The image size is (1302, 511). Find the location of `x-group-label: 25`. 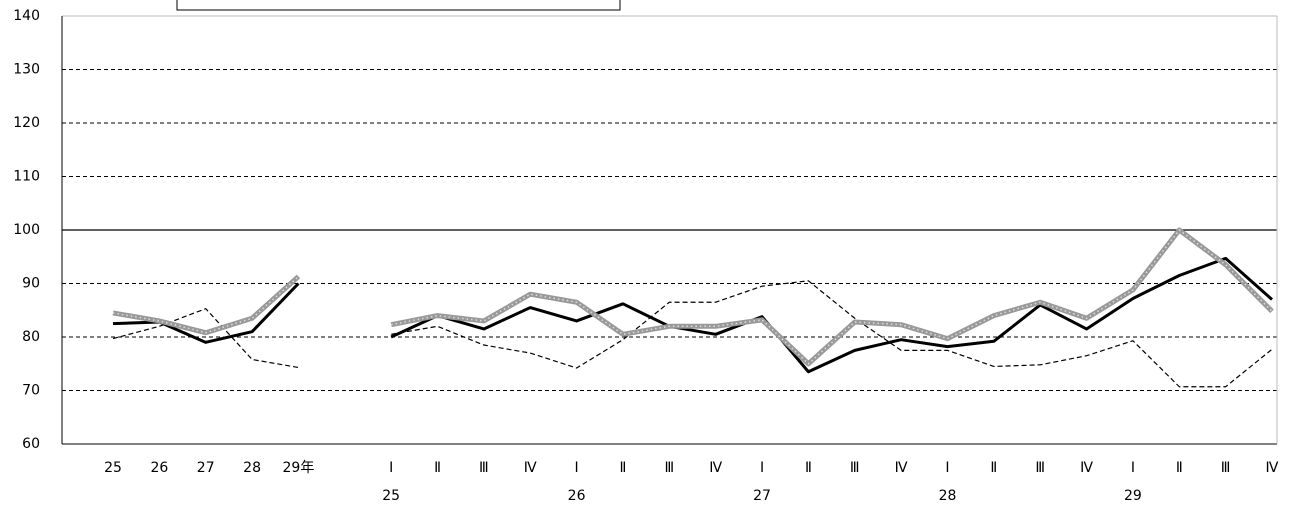

x-group-label: 25 is located at coordinates (391, 496).